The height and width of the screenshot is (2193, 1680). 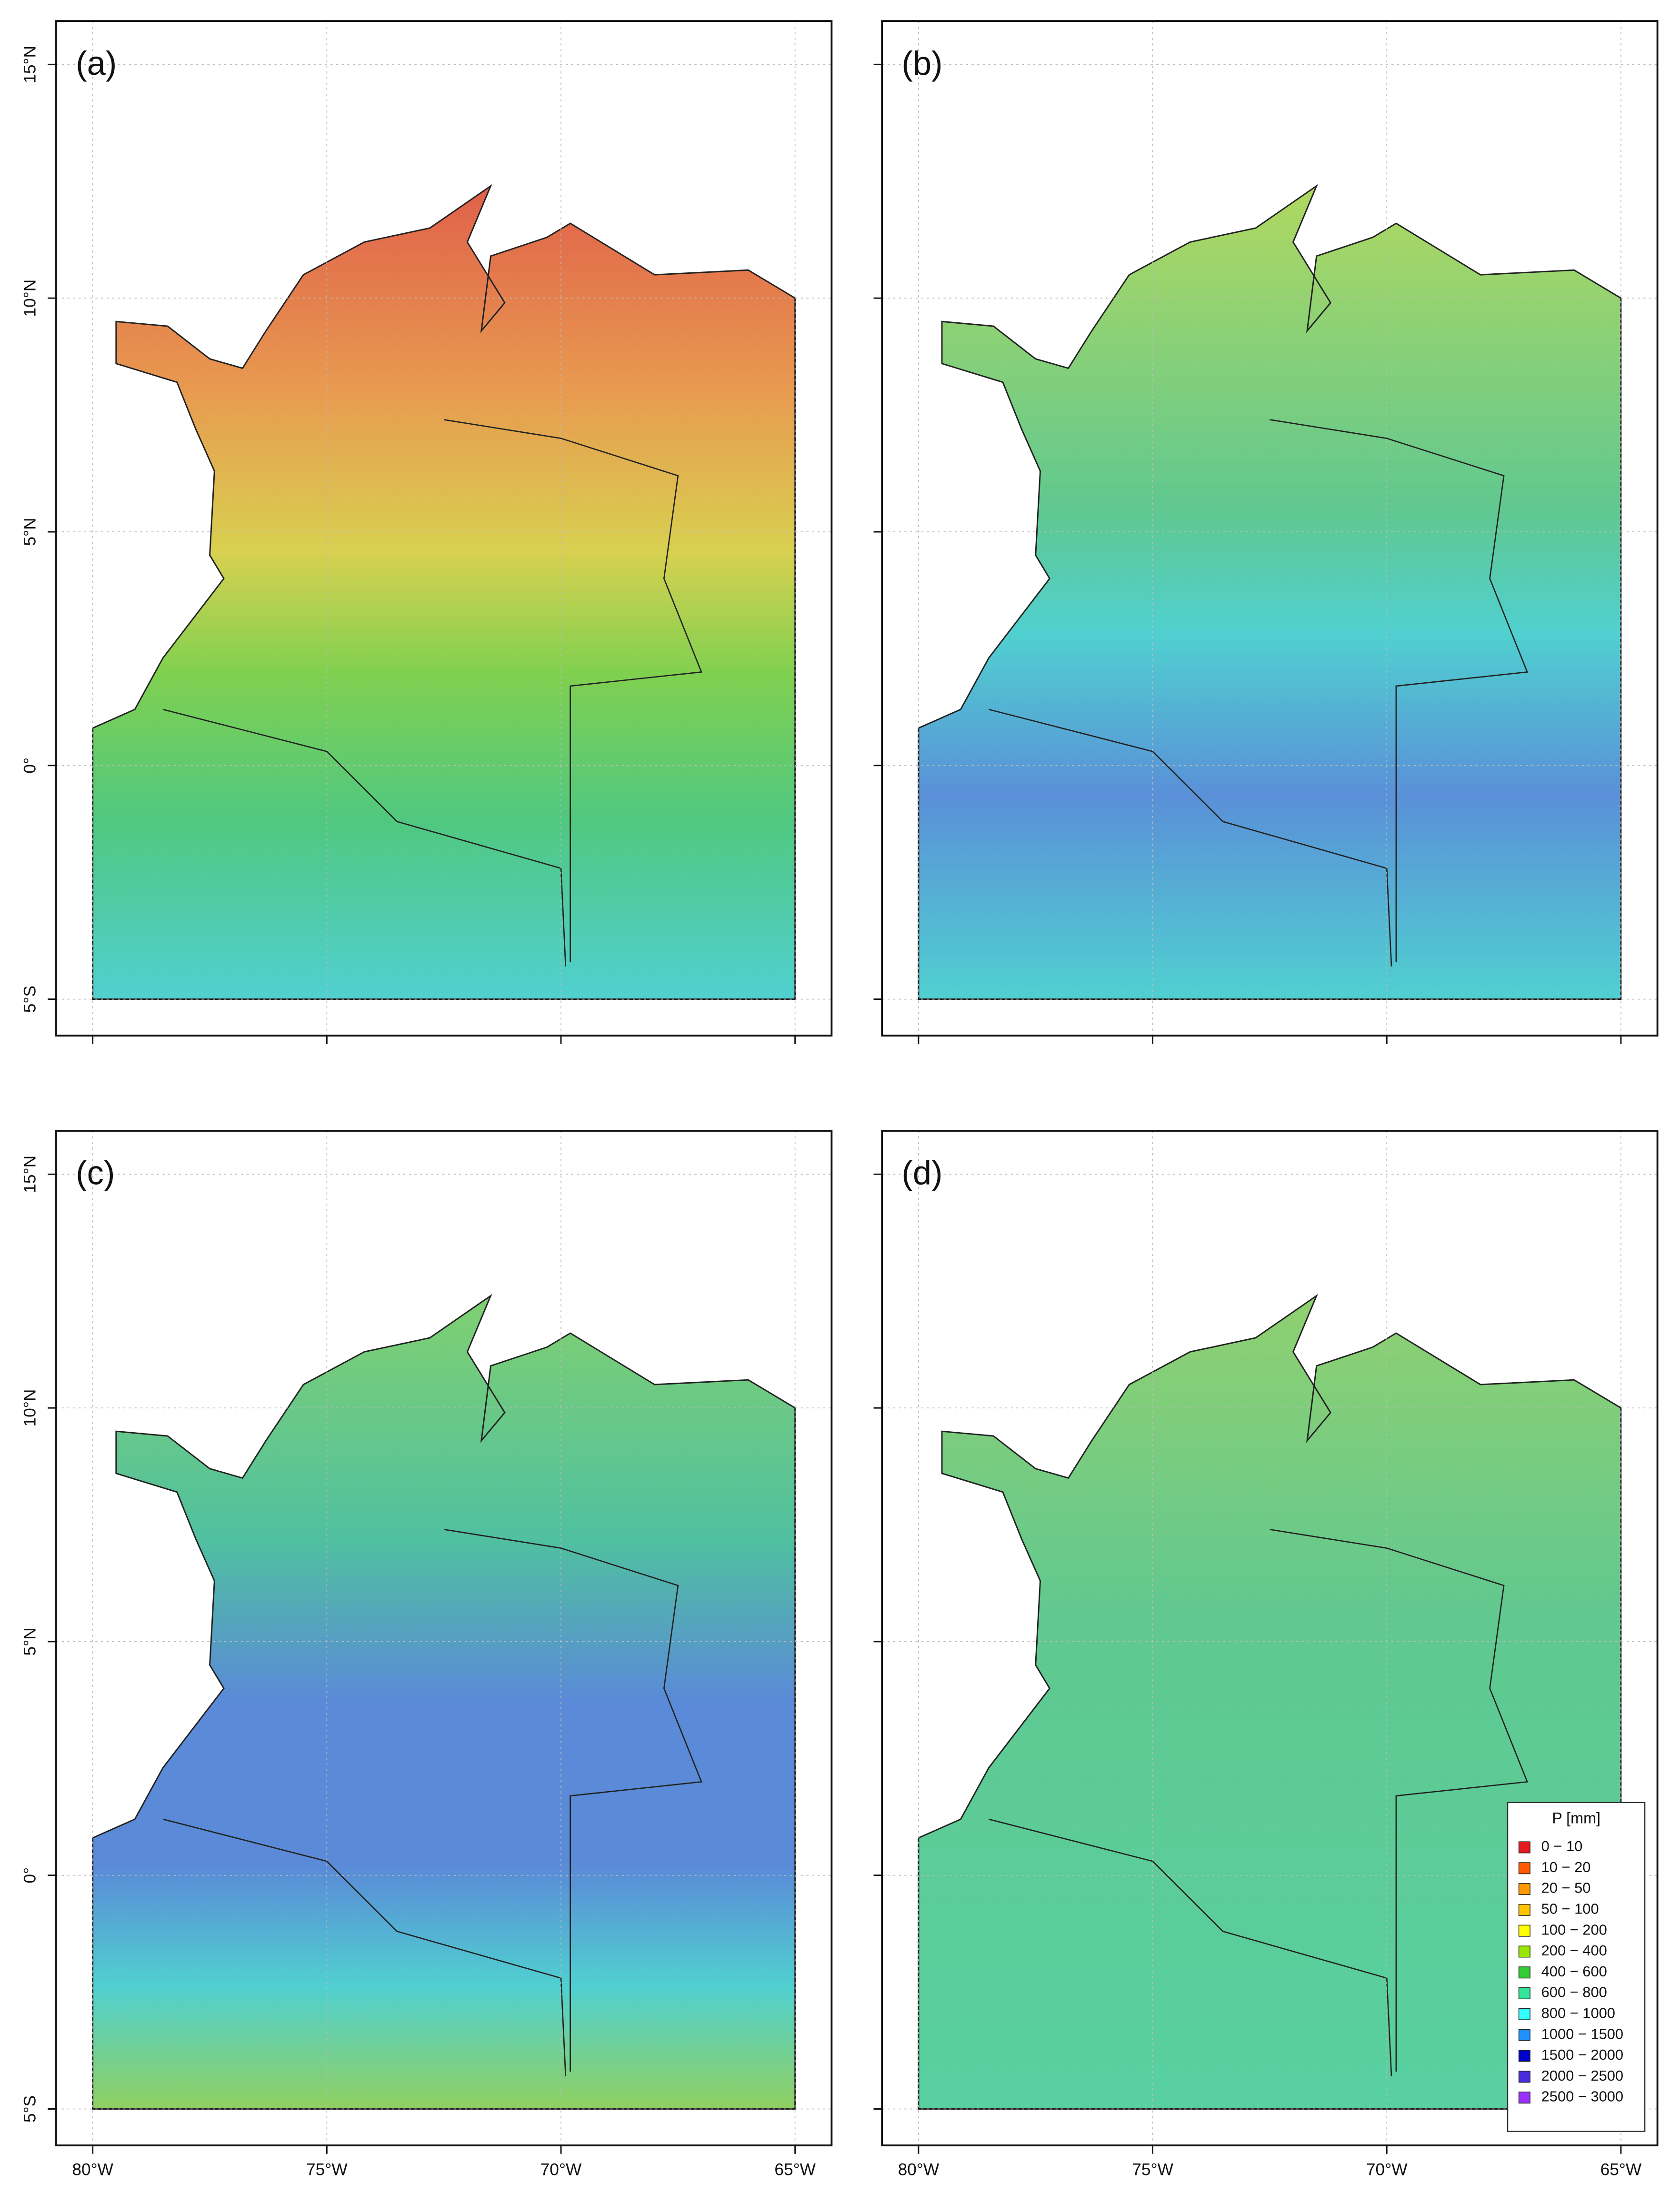 I want to click on legend-label: 50 − 100, so click(x=1570, y=1909).